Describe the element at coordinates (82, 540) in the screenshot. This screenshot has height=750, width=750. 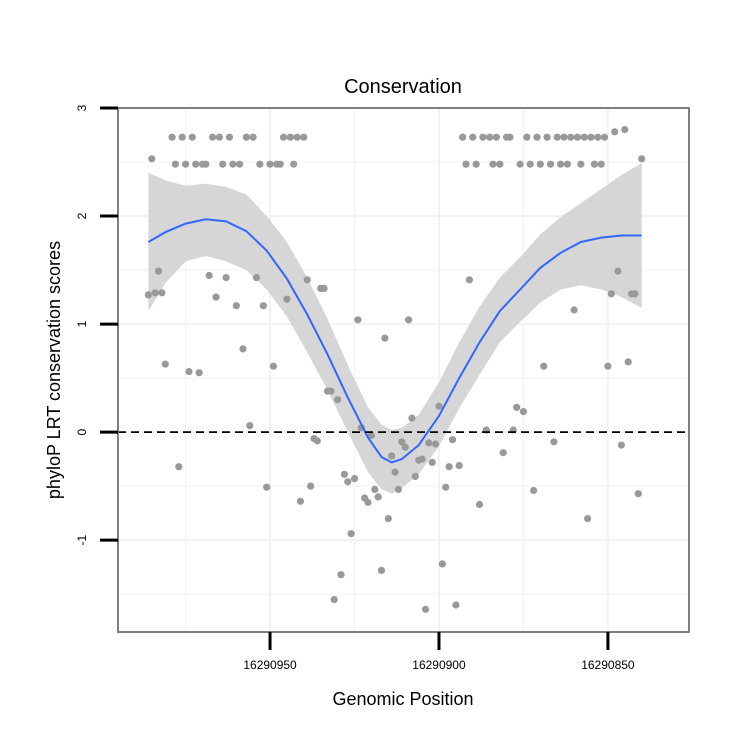
I see `y-tick-label: -1` at that location.